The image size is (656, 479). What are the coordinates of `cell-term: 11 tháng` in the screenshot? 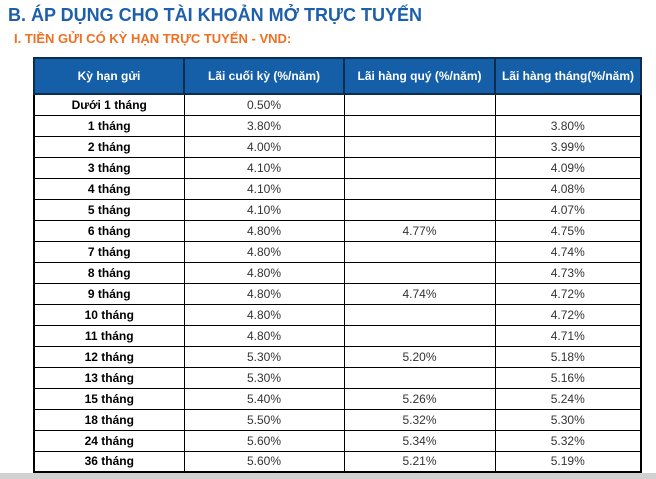 It's located at (109, 335).